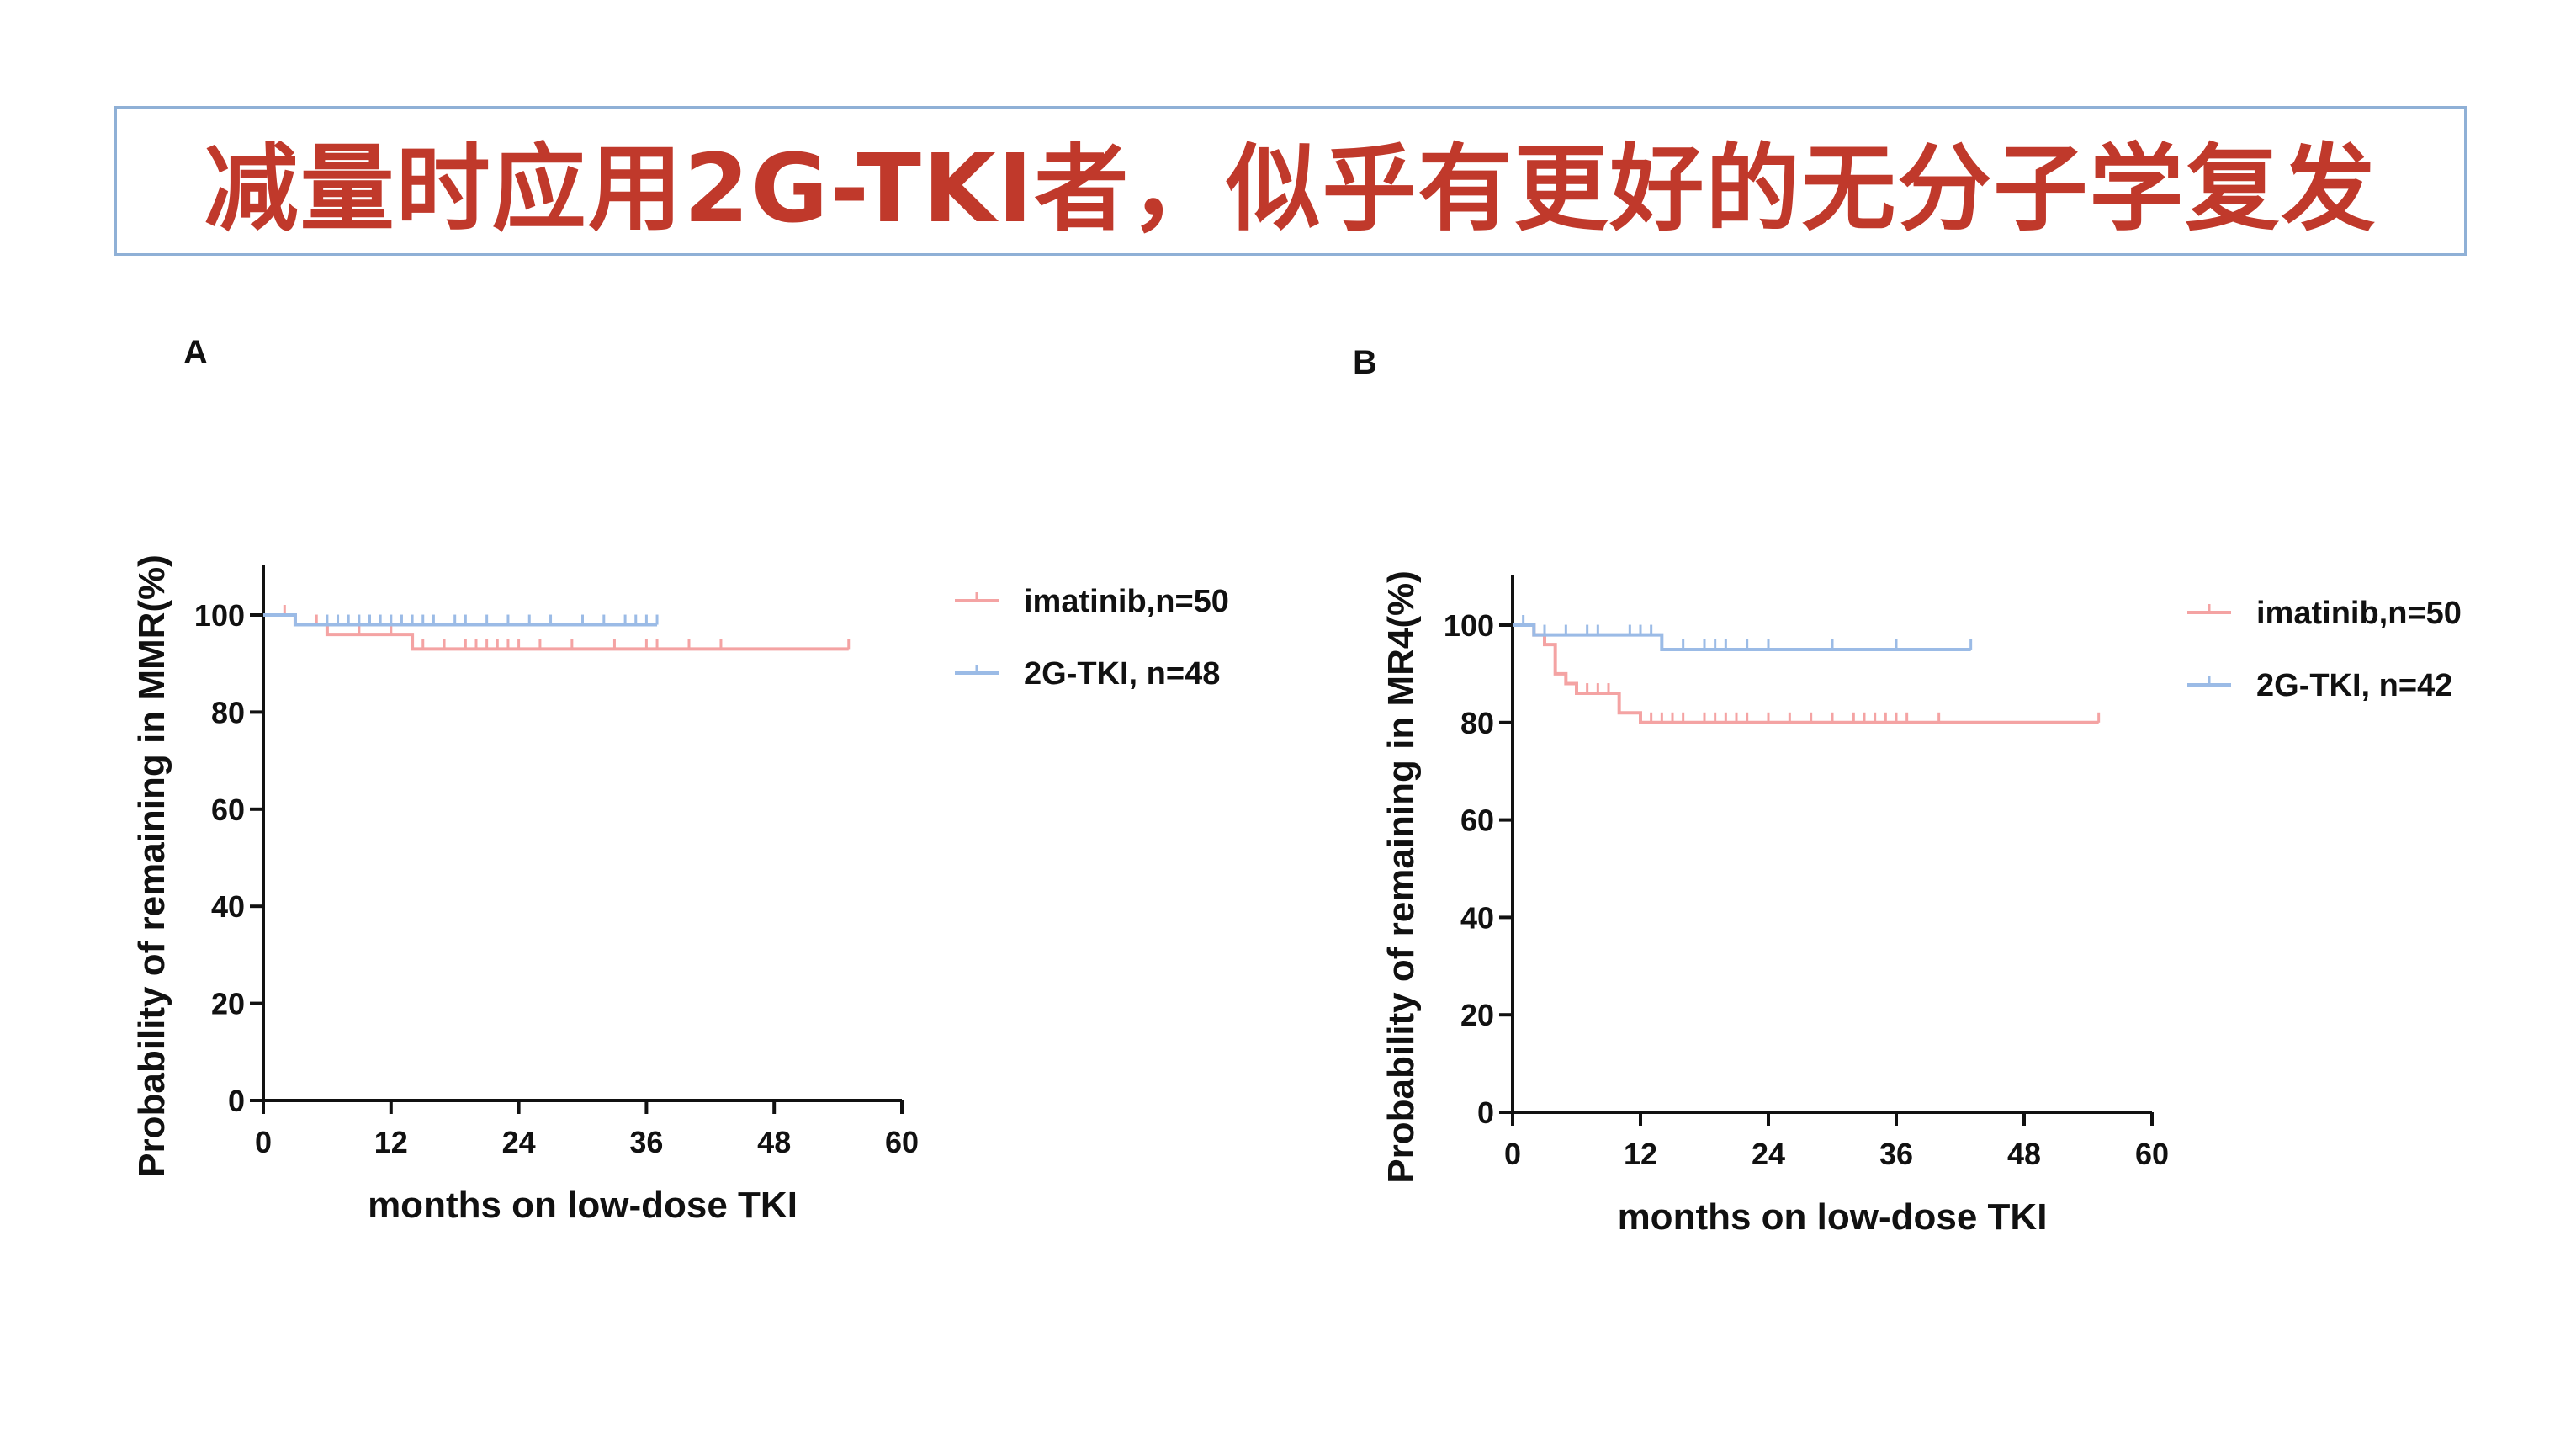 This screenshot has height=1437, width=2576. I want to click on y-axis-label: Probability of remaining in MMR(%), so click(151, 866).